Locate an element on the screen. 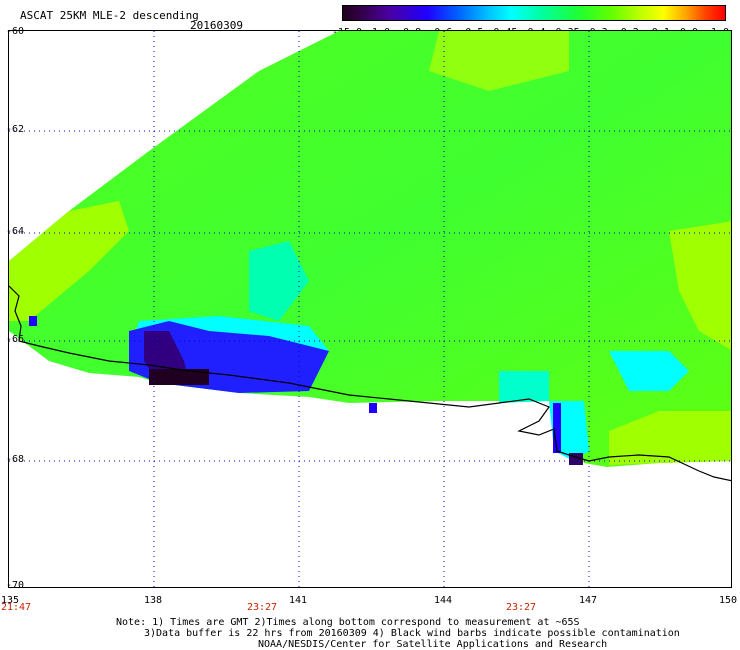 The width and height of the screenshot is (740, 650). lat-label: -62 is located at coordinates (15, 129).